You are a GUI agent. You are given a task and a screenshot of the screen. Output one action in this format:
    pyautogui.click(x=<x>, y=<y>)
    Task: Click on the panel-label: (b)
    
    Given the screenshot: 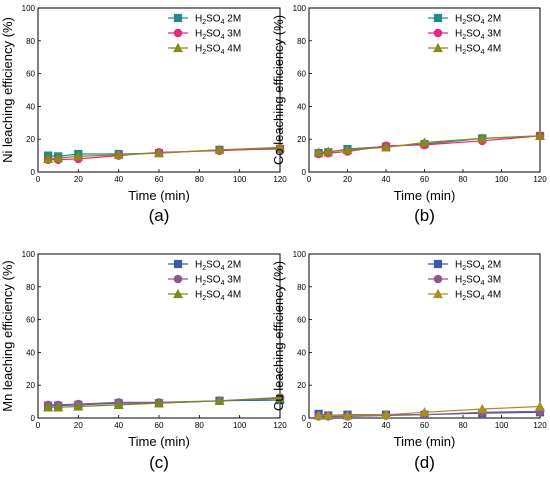 What is the action you would take?
    pyautogui.click(x=424, y=215)
    